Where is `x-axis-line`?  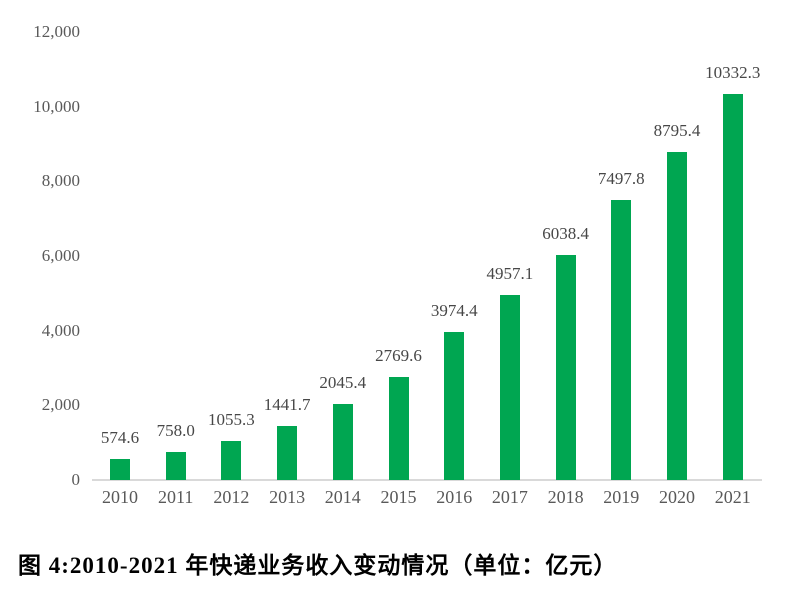 x-axis-line is located at coordinates (427, 480).